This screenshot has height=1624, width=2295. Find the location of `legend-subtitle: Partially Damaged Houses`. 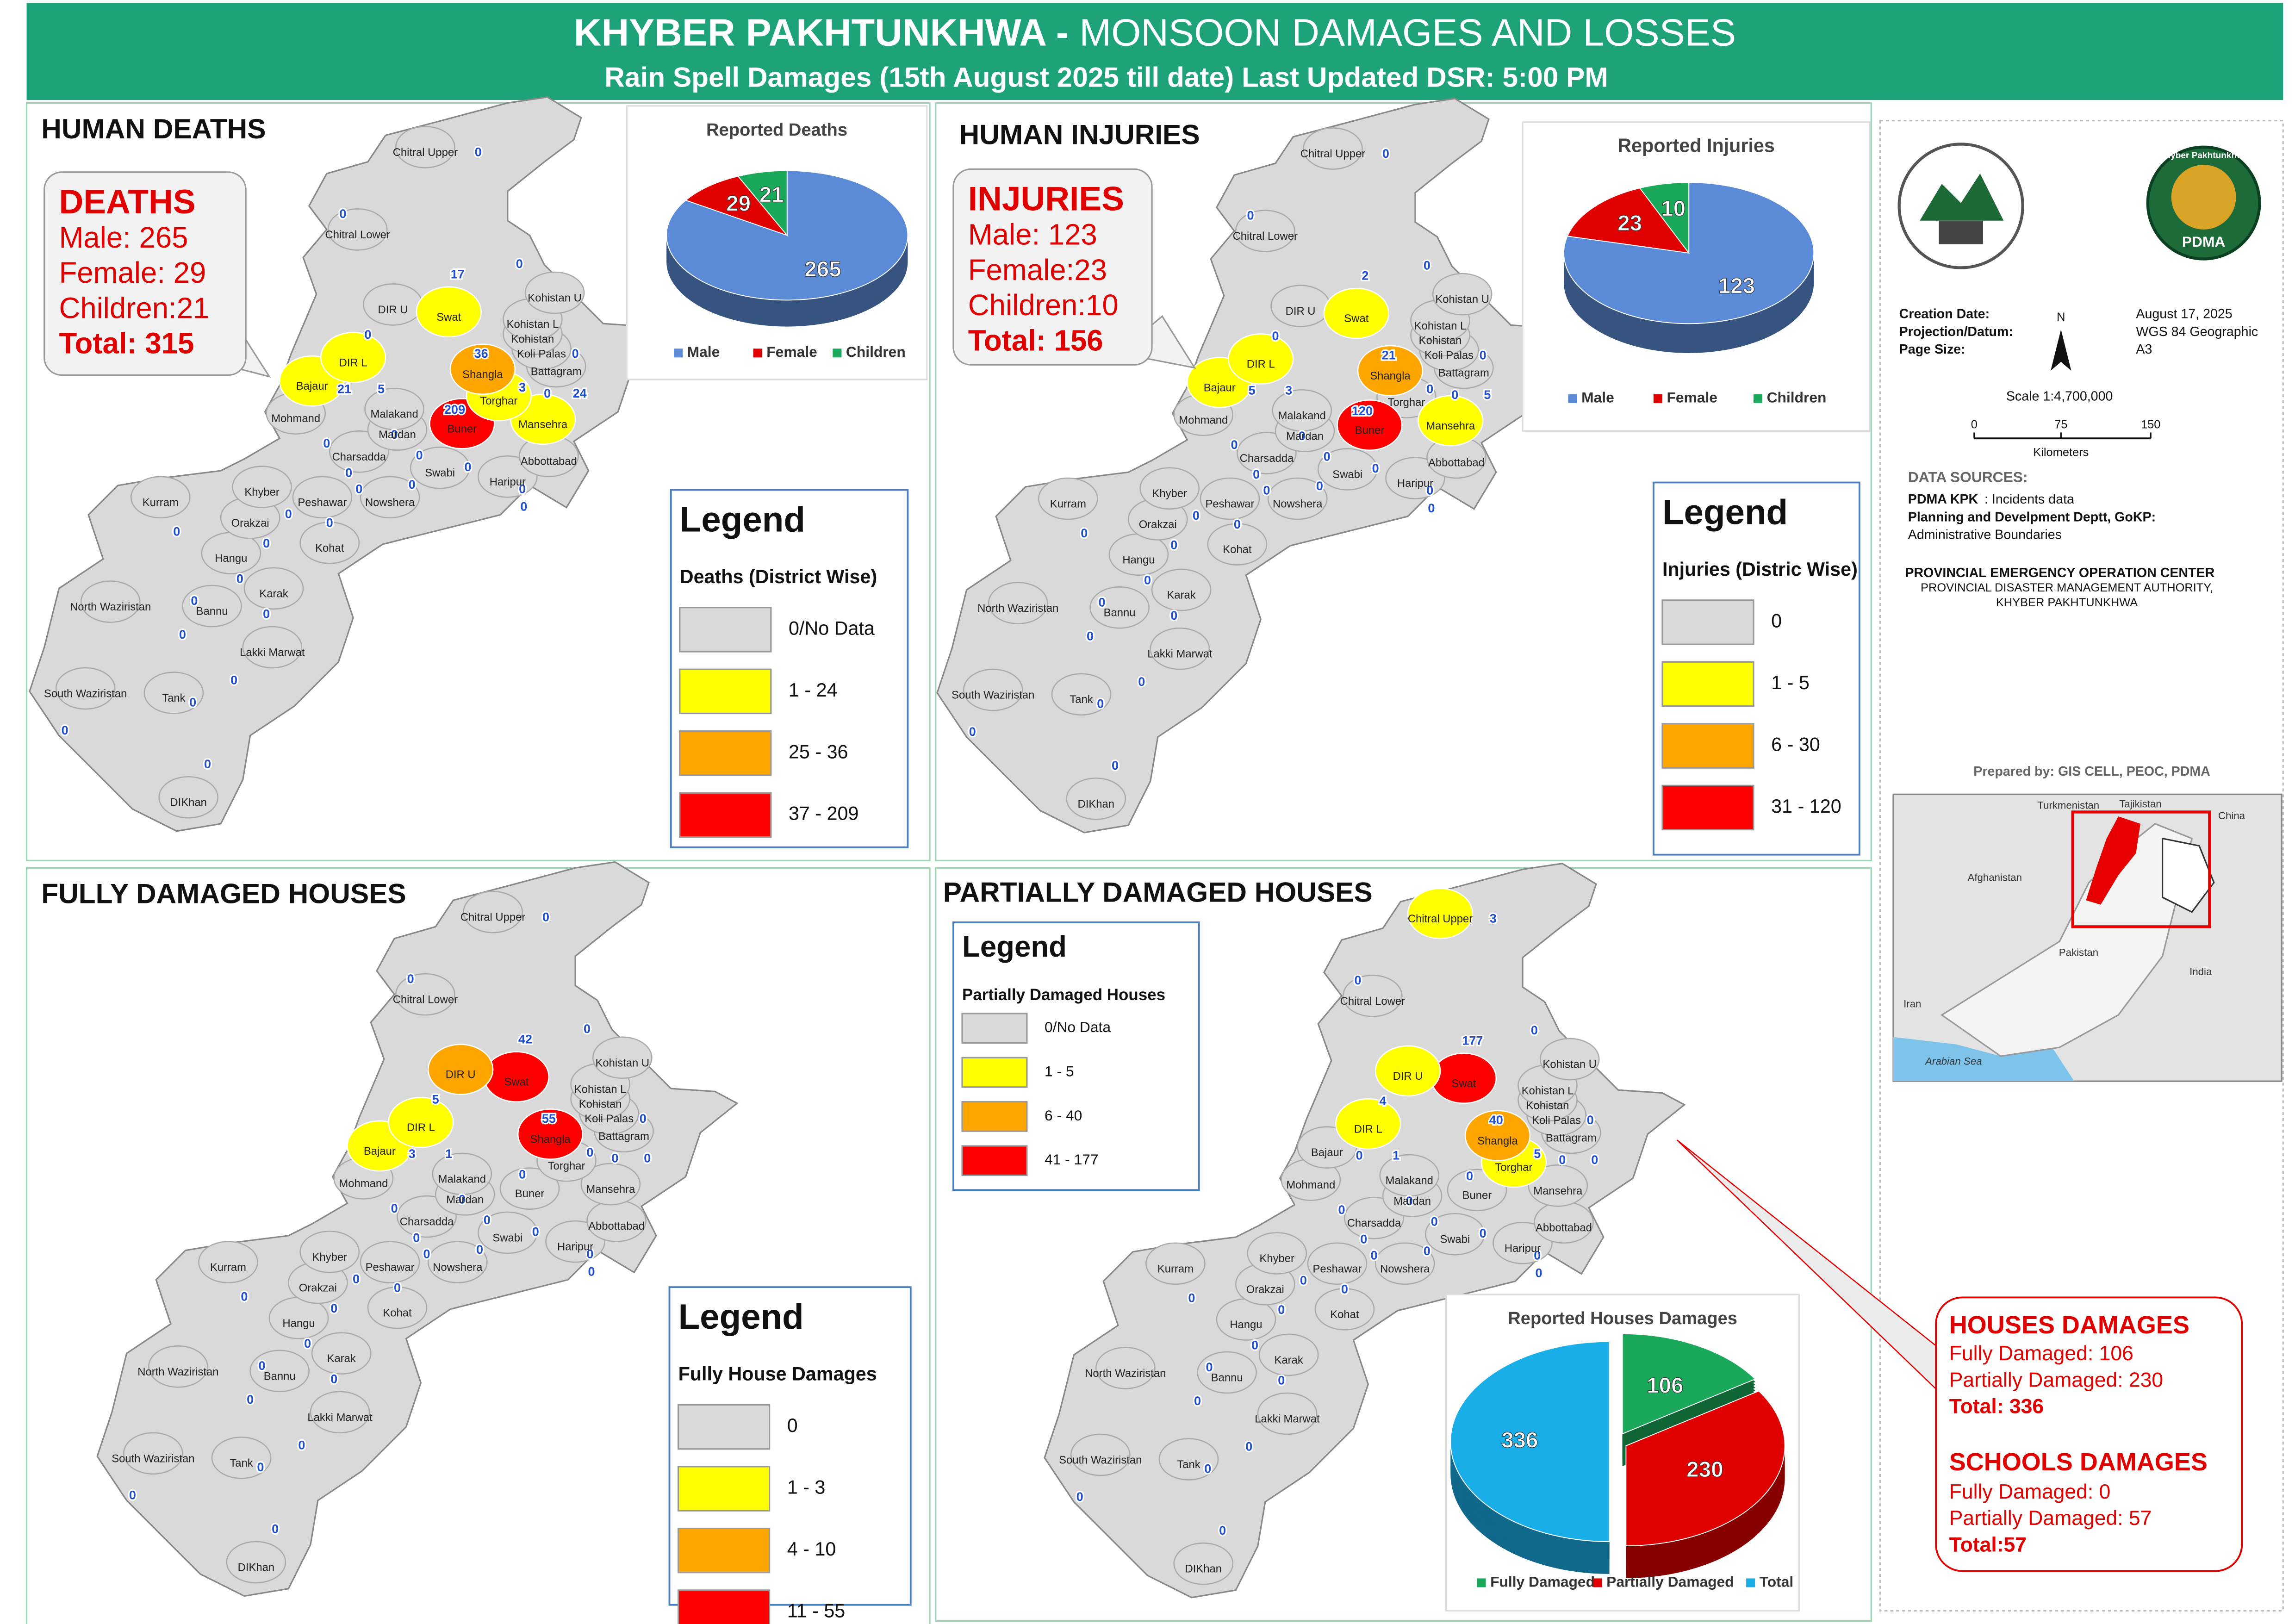

legend-subtitle: Partially Damaged Houses is located at coordinates (1063, 995).